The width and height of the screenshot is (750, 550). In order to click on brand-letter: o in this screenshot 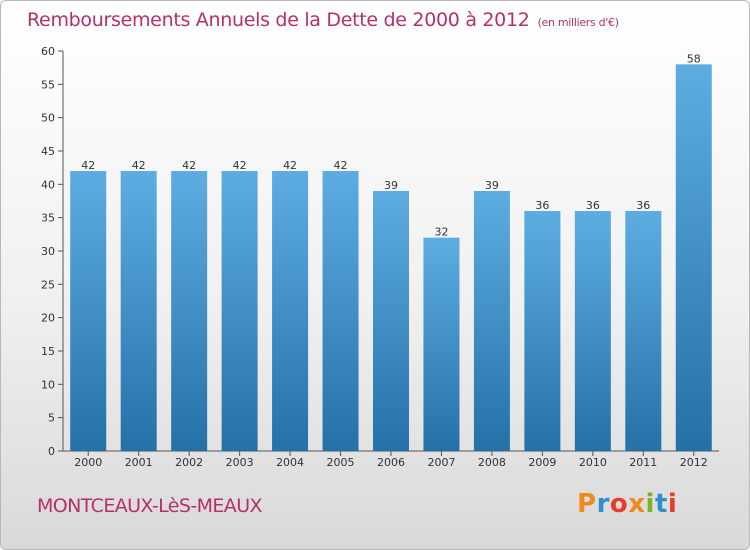, I will do `click(619, 504)`.